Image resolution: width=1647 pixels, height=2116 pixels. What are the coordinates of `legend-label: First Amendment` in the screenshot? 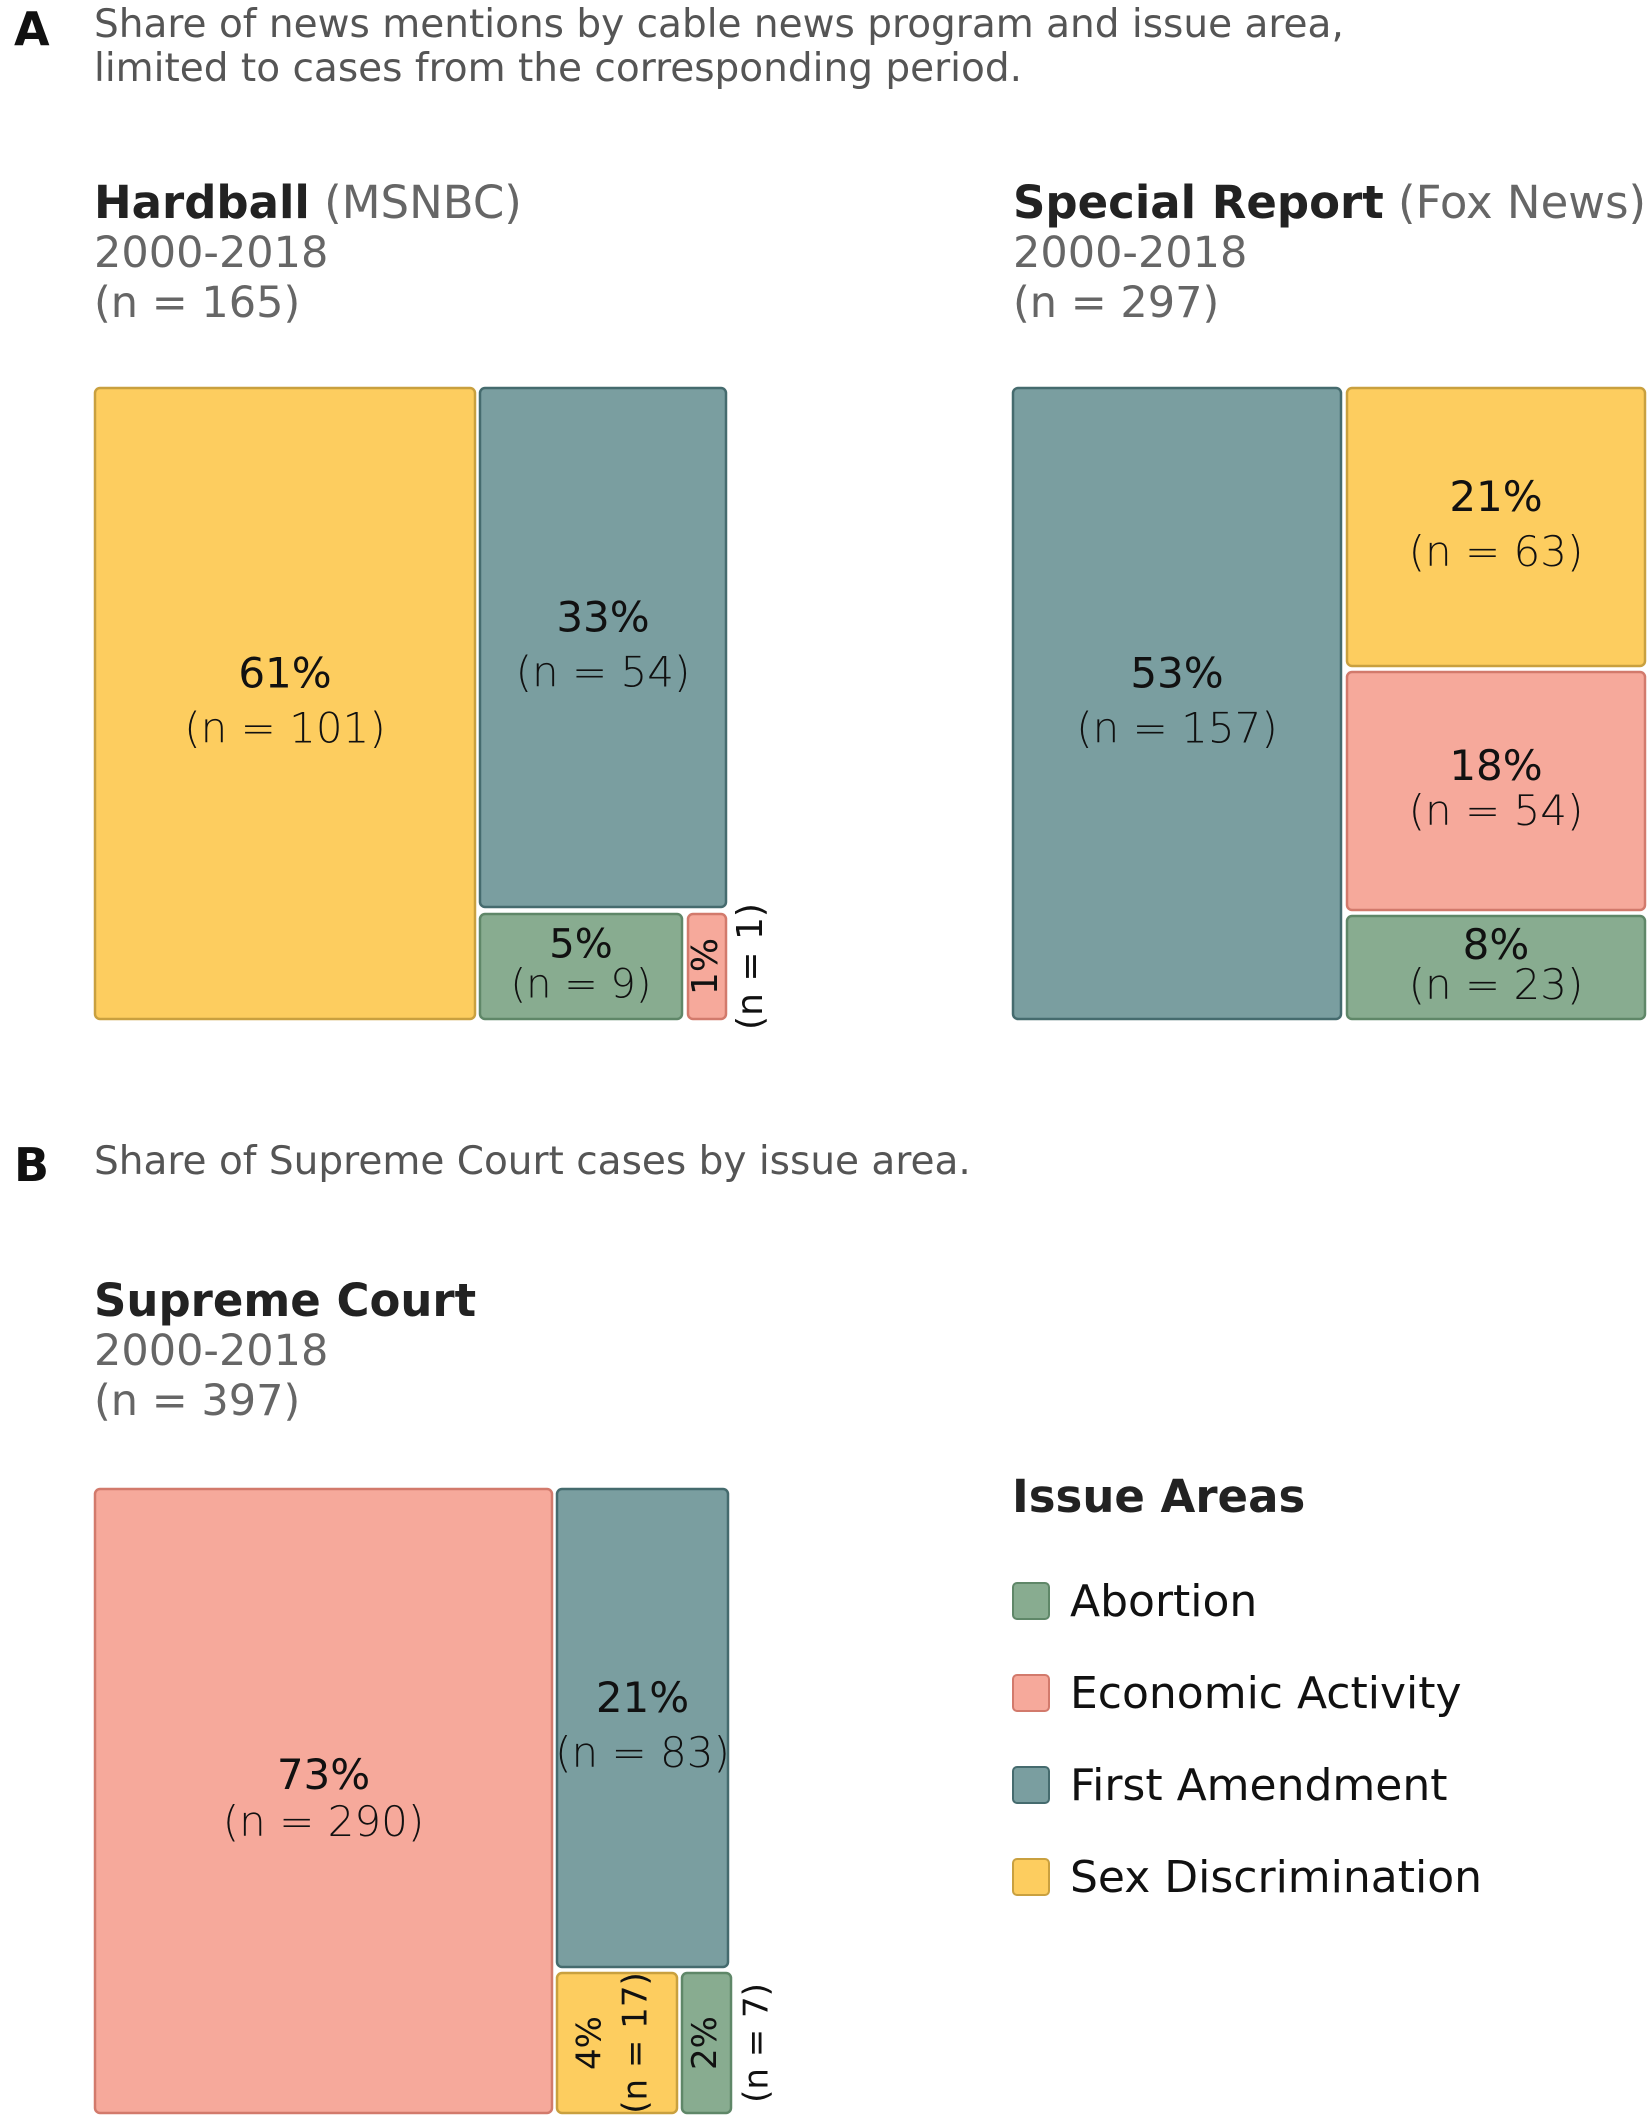 It's located at (1259, 1785).